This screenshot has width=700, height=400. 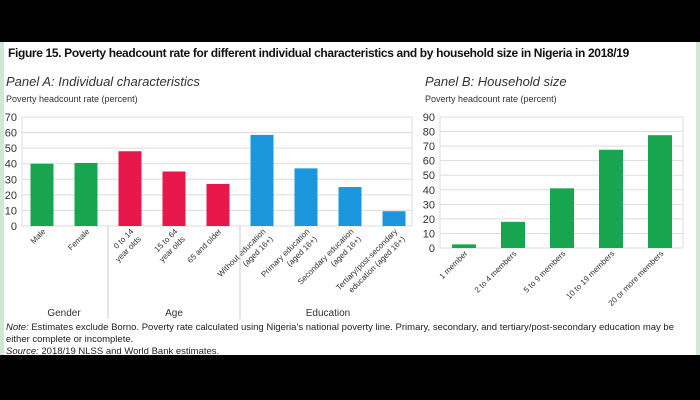 I want to click on x-tick-label: 5 to 9 members, so click(x=545, y=272).